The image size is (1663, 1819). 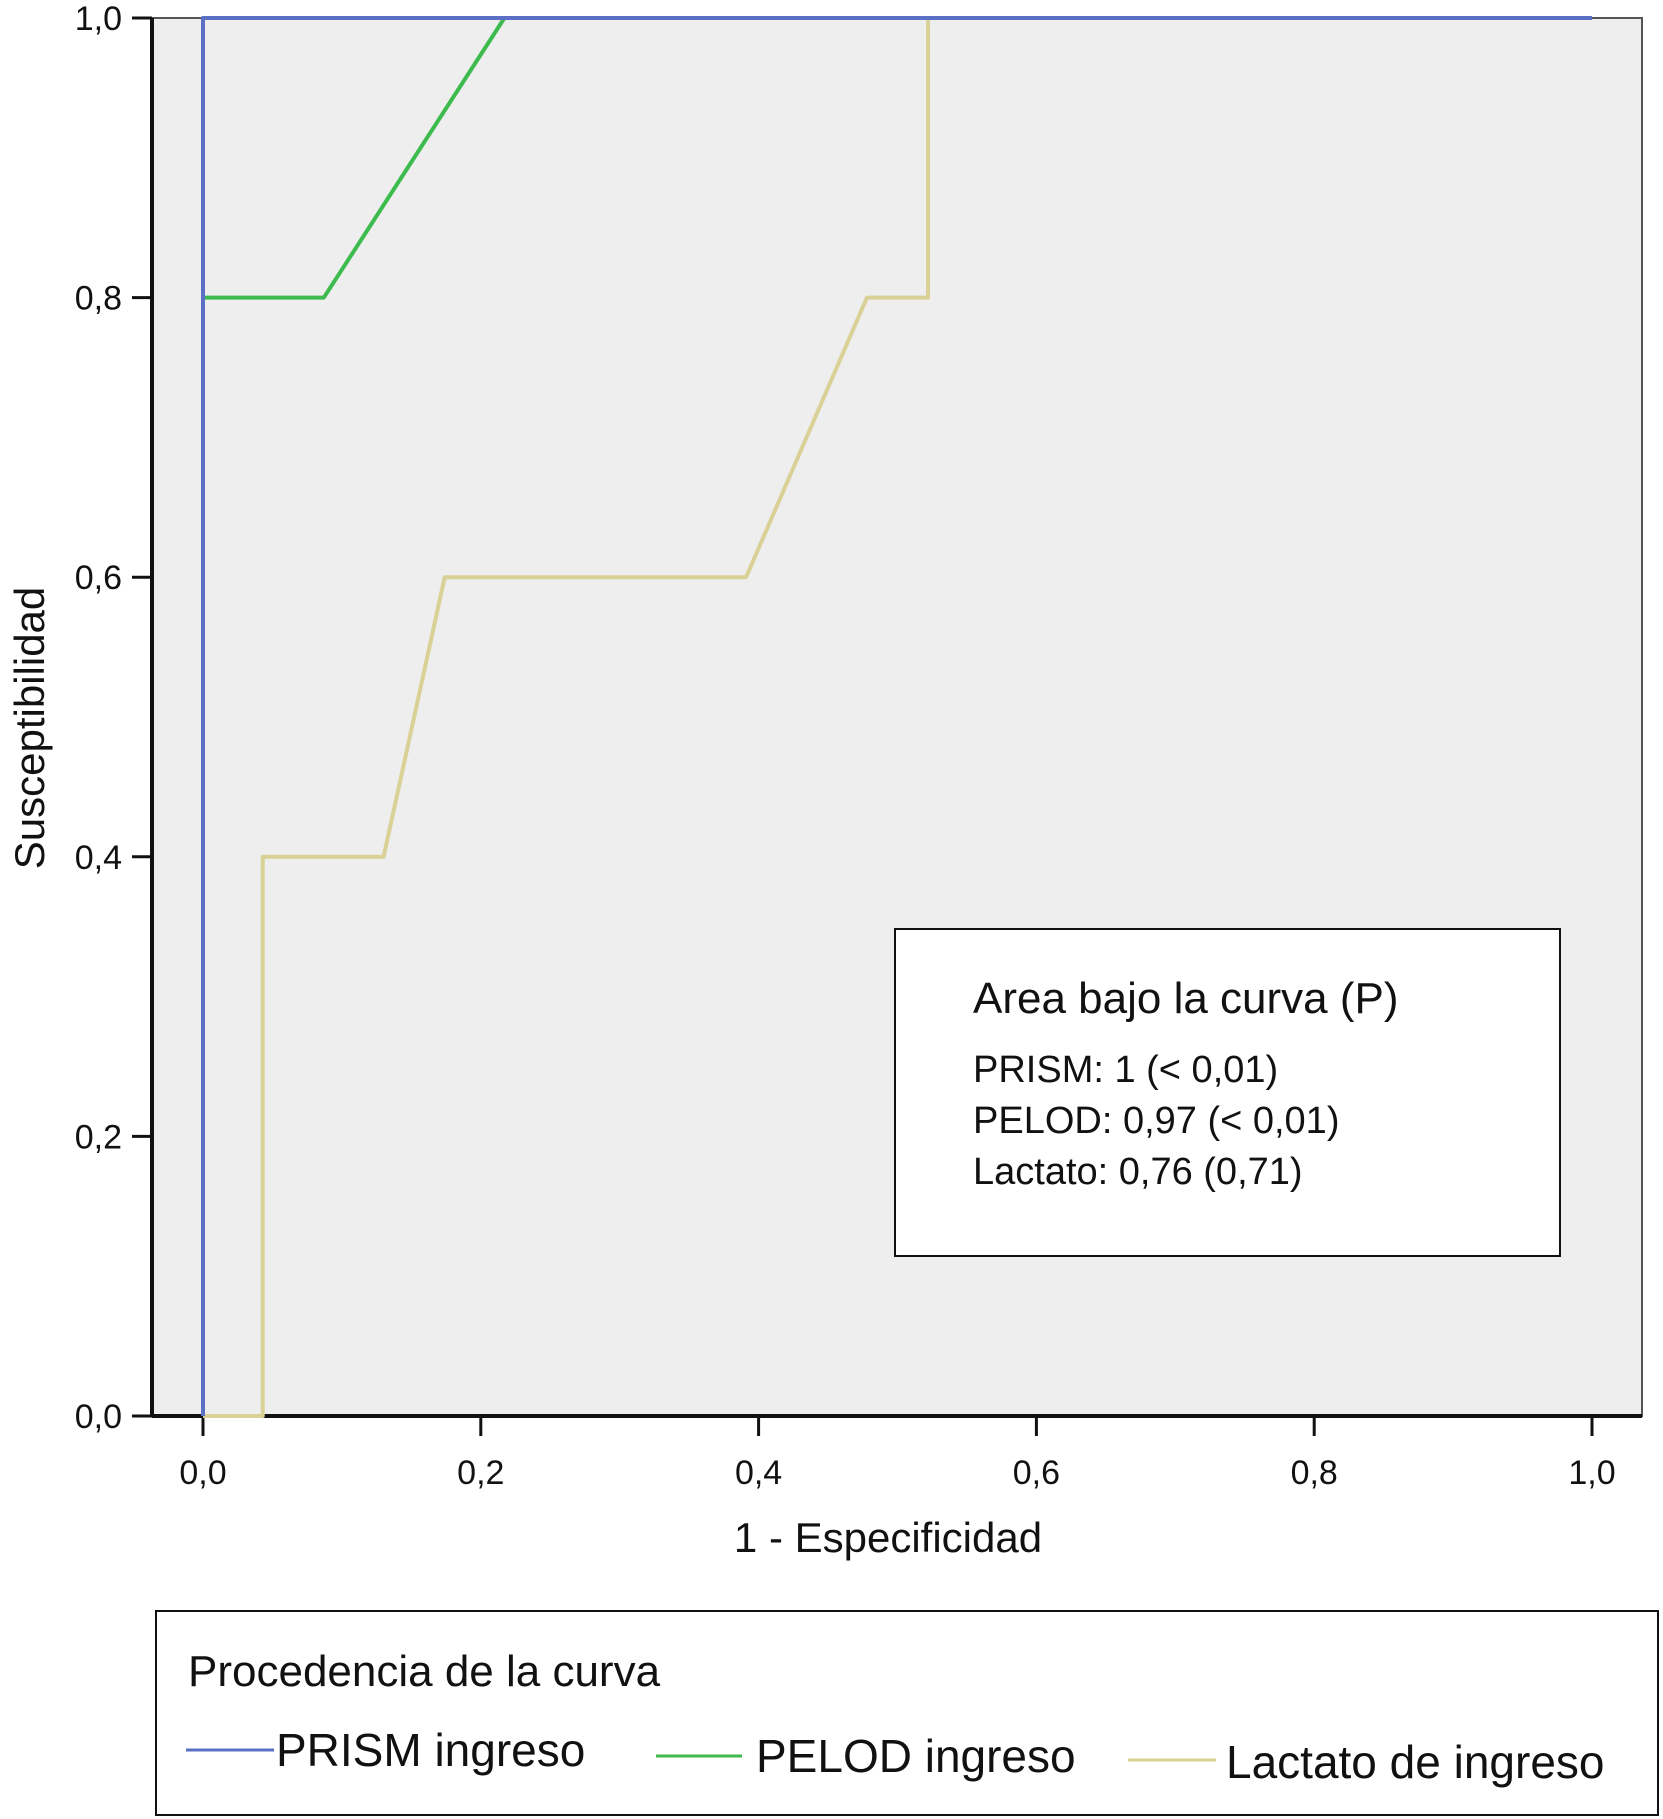 What do you see at coordinates (29, 728) in the screenshot?
I see `y-axis-title: Susceptibilidad` at bounding box center [29, 728].